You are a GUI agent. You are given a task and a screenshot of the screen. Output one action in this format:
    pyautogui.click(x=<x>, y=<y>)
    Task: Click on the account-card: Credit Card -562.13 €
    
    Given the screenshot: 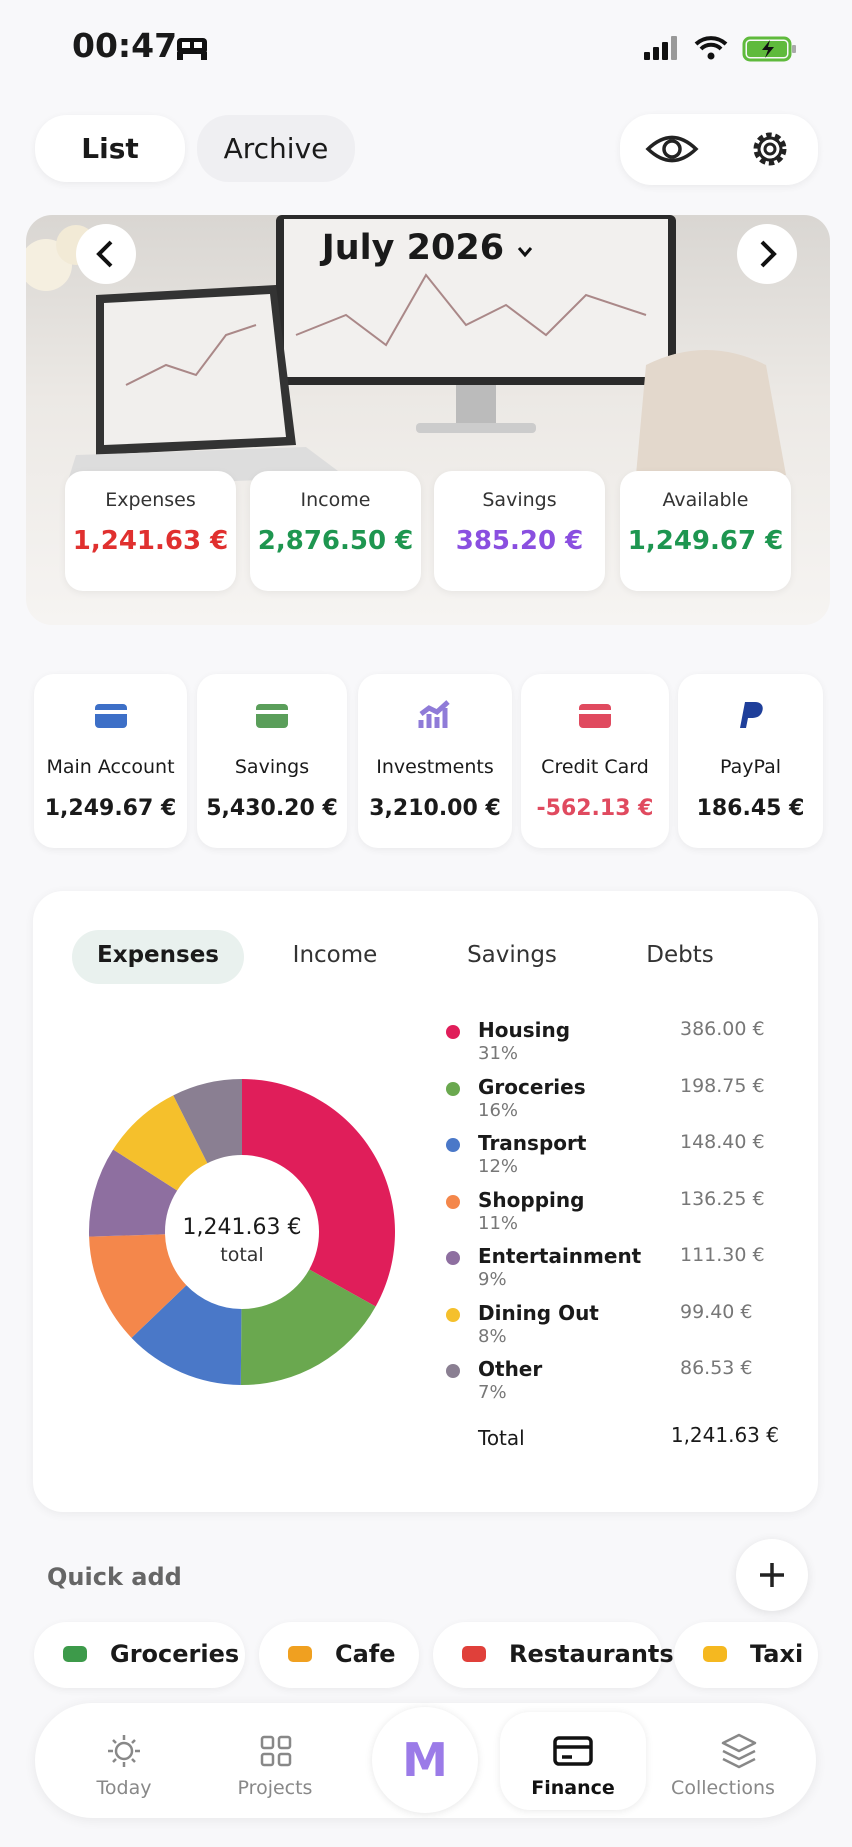 What is the action you would take?
    pyautogui.click(x=595, y=761)
    